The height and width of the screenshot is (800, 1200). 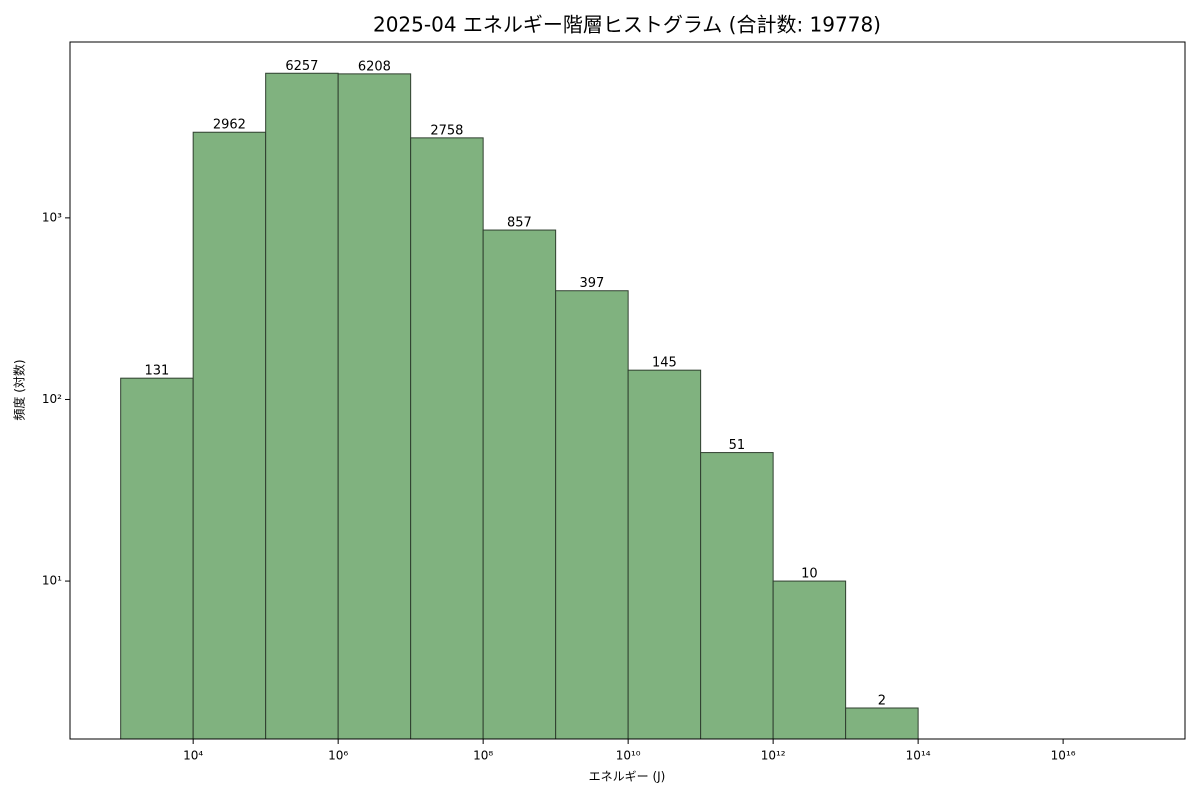 What do you see at coordinates (52, 399) in the screenshot?
I see `y-tick-label: 10²` at bounding box center [52, 399].